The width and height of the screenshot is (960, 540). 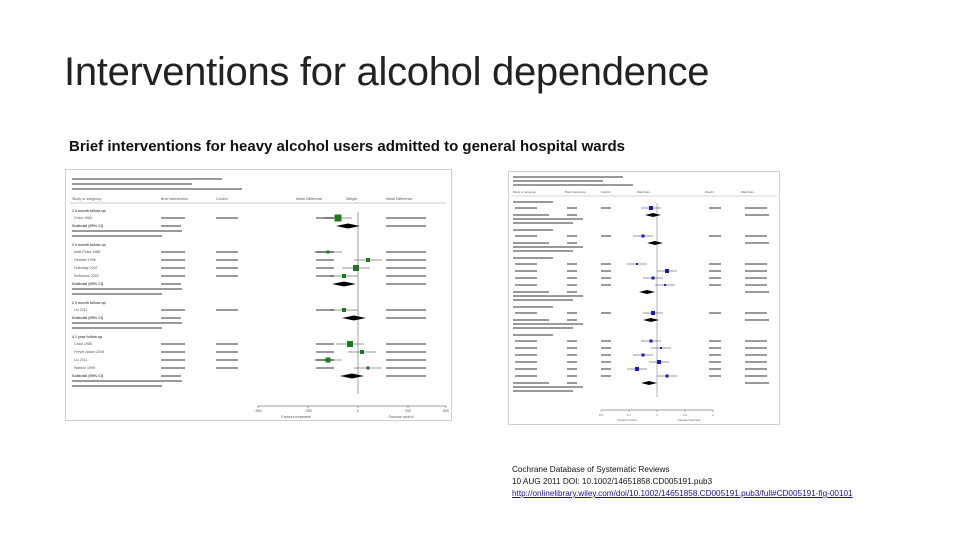 I want to click on axis-left-label: Favours control, so click(x=627, y=420).